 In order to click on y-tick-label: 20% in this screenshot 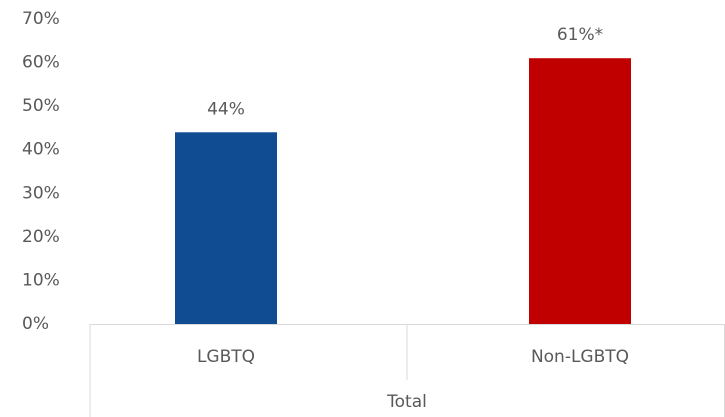, I will do `click(41, 237)`.